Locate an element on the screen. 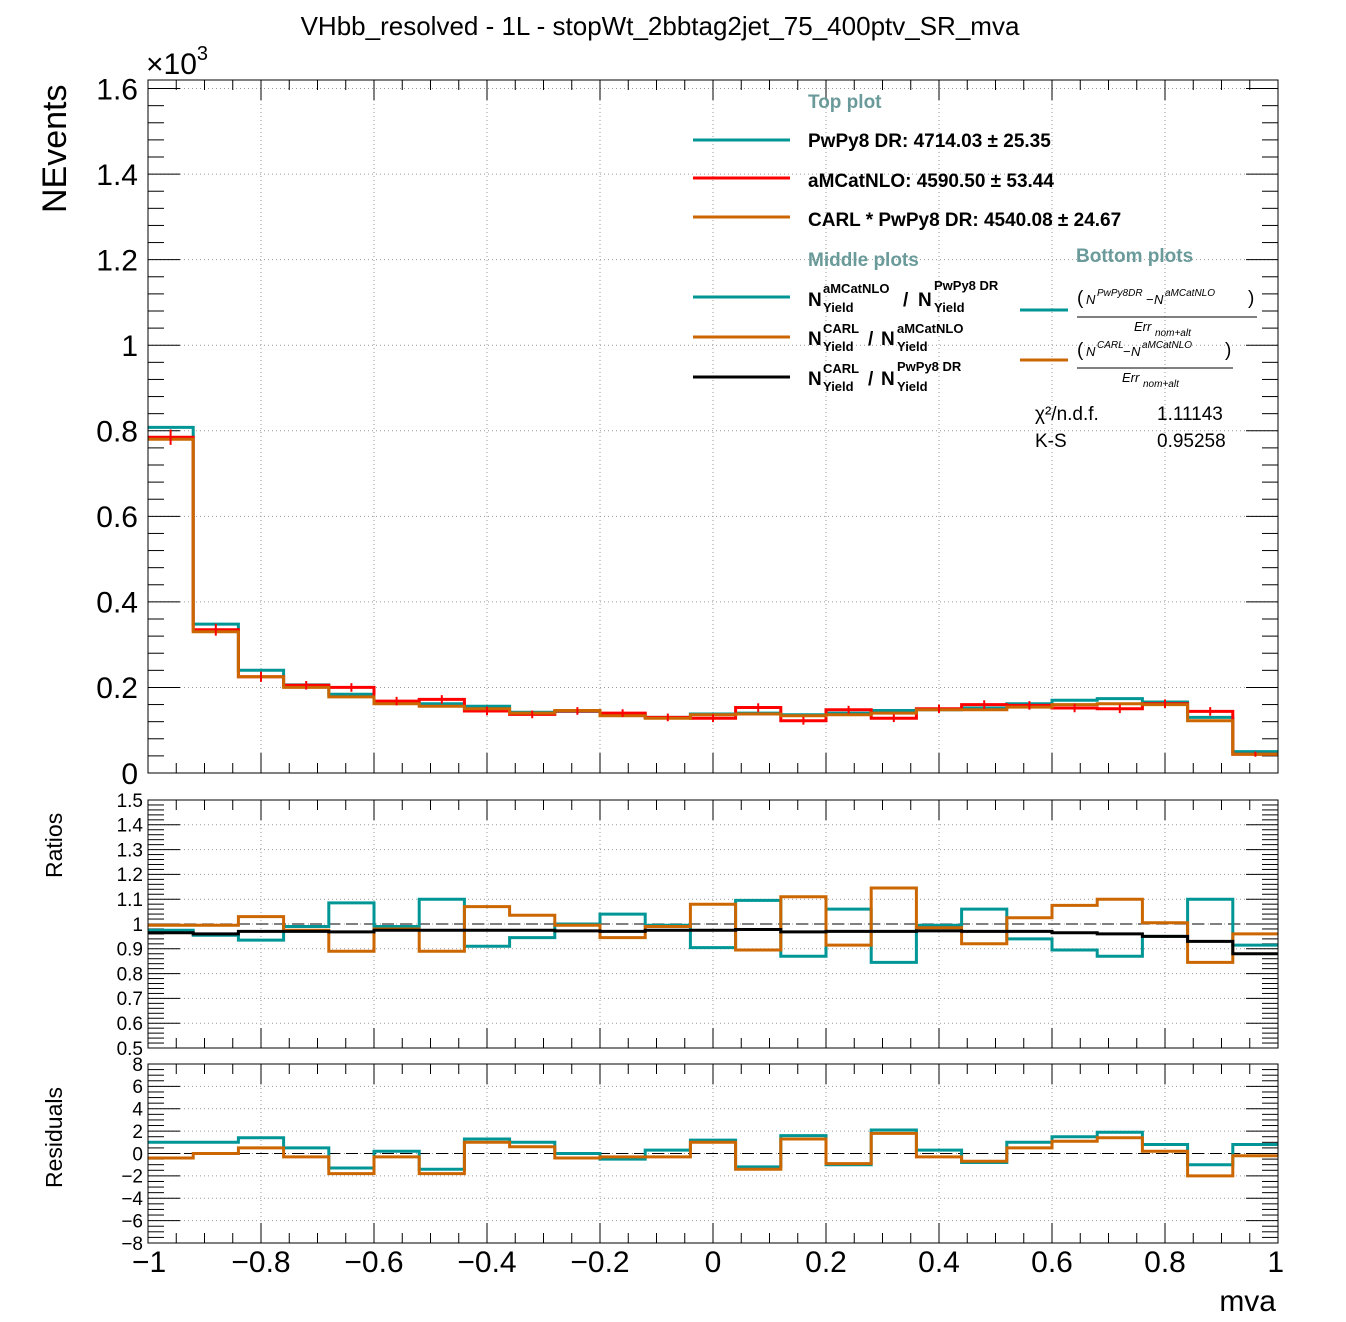  middle-series is located at coordinates (713, 925).